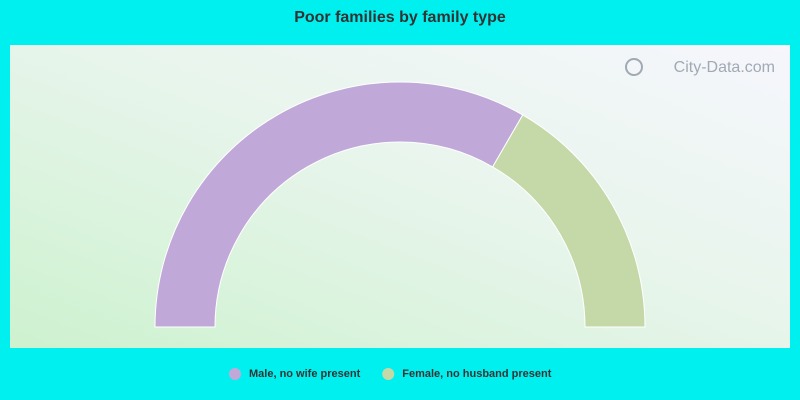  What do you see at coordinates (634, 67) in the screenshot?
I see `watermark-icon` at bounding box center [634, 67].